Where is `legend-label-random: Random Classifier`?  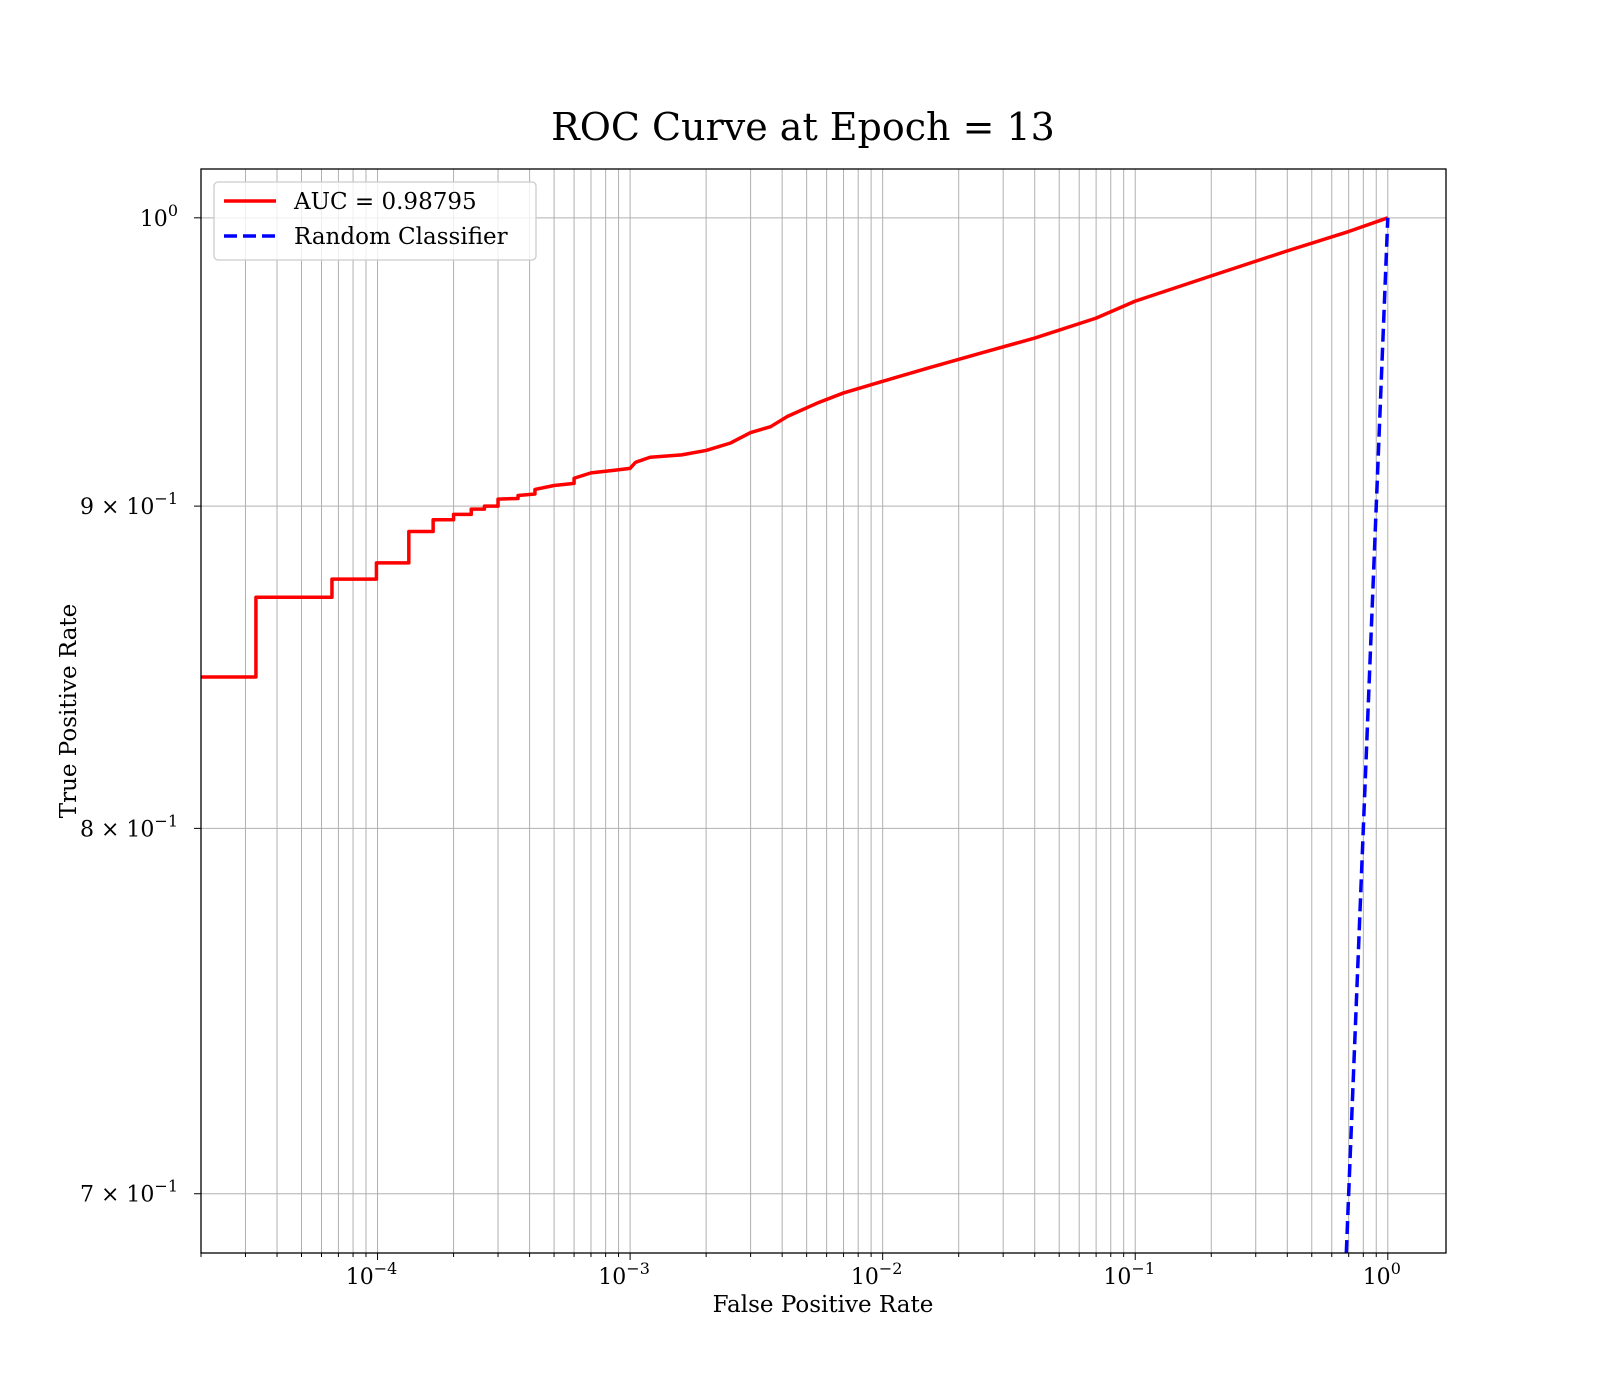 legend-label-random: Random Classifier is located at coordinates (401, 237).